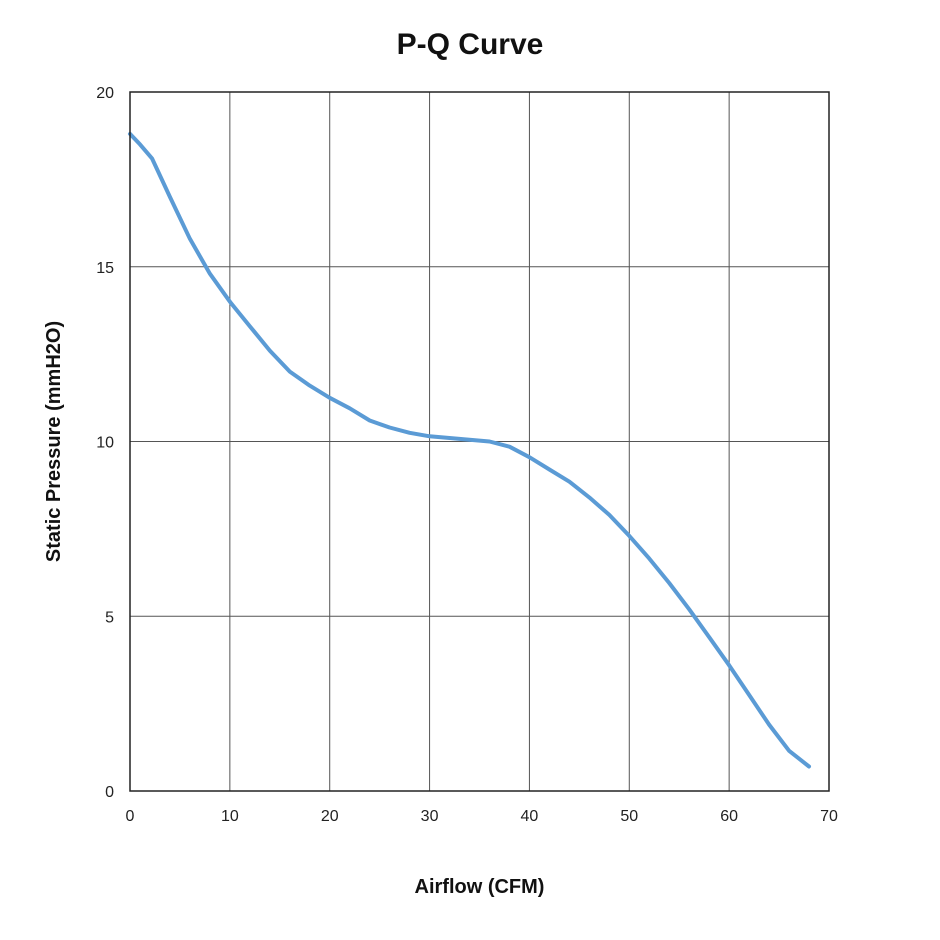 The image size is (940, 940). Describe the element at coordinates (480, 887) in the screenshot. I see `x-axis-label: Airflow (CFM)` at that location.